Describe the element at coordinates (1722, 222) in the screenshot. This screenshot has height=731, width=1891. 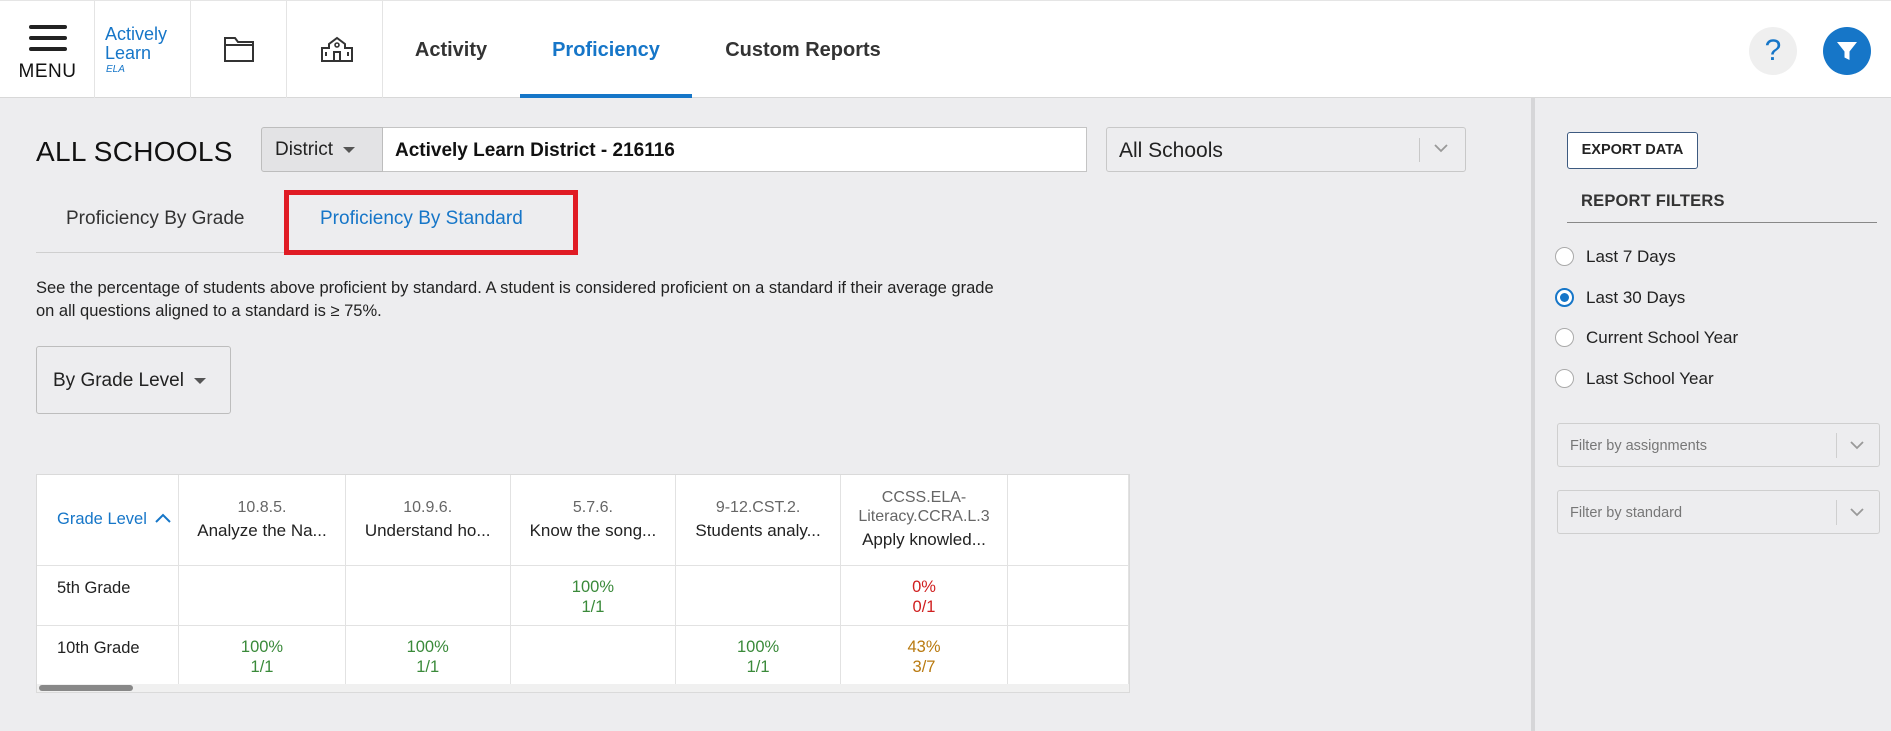
I see `report-filters-divider` at that location.